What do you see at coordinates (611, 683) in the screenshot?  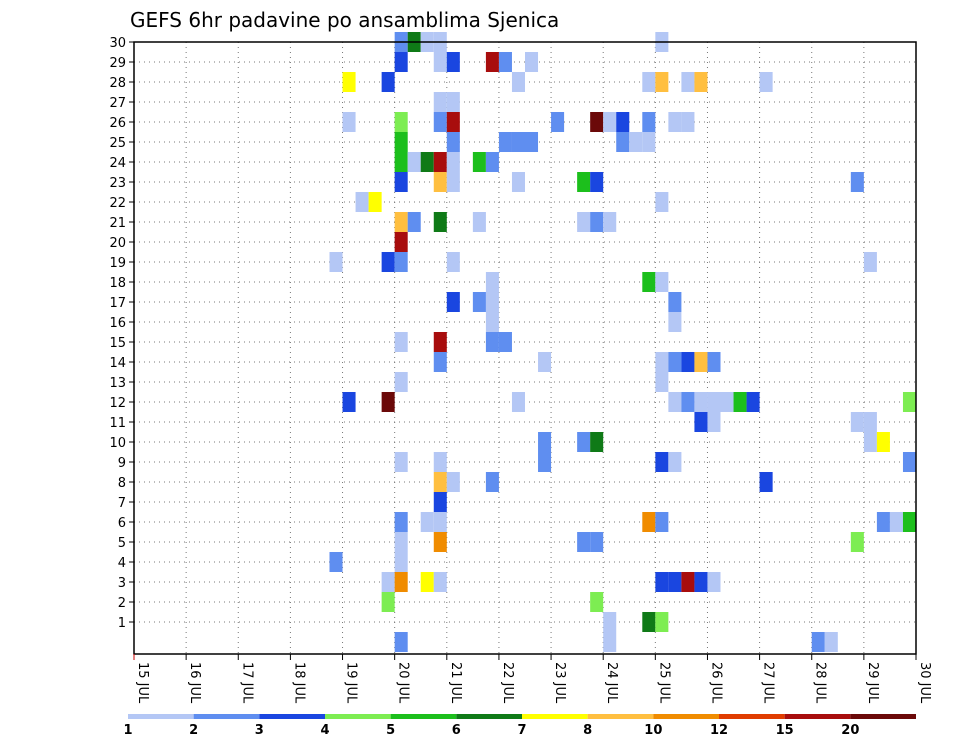 I see `x-tick-label: 24 JUL` at bounding box center [611, 683].